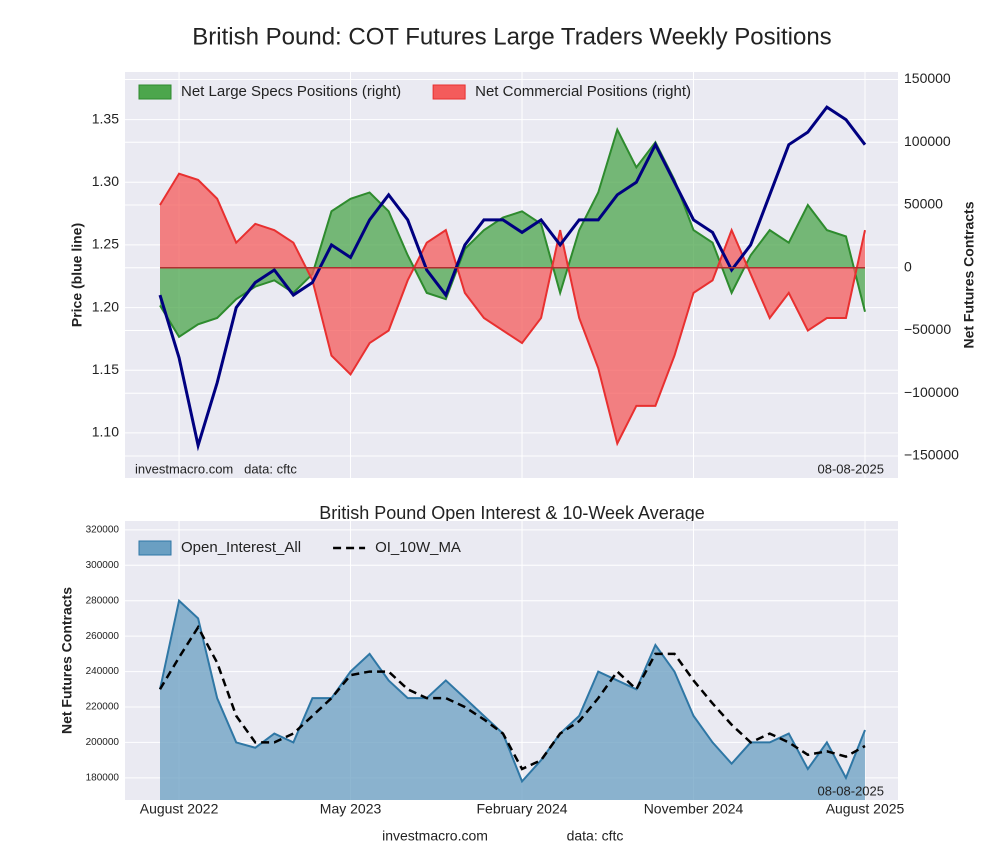  Describe the element at coordinates (103, 707) in the screenshot. I see `y-tick-label: 220000` at that location.